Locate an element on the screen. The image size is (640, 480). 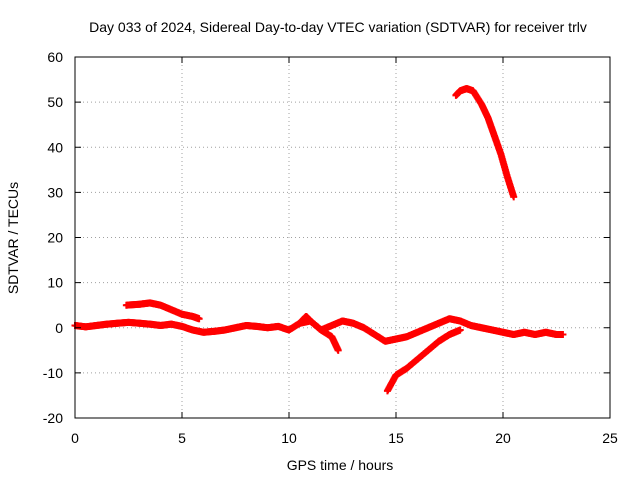
x-tick-label: 20 is located at coordinates (503, 438).